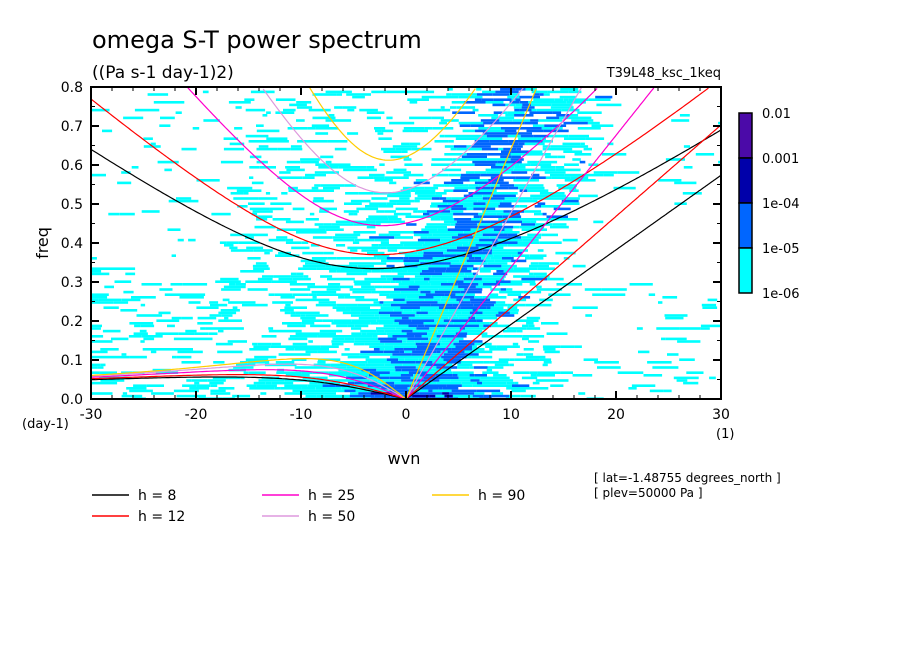 The width and height of the screenshot is (904, 654). What do you see at coordinates (721, 415) in the screenshot?
I see `x-tick-label: 30` at bounding box center [721, 415].